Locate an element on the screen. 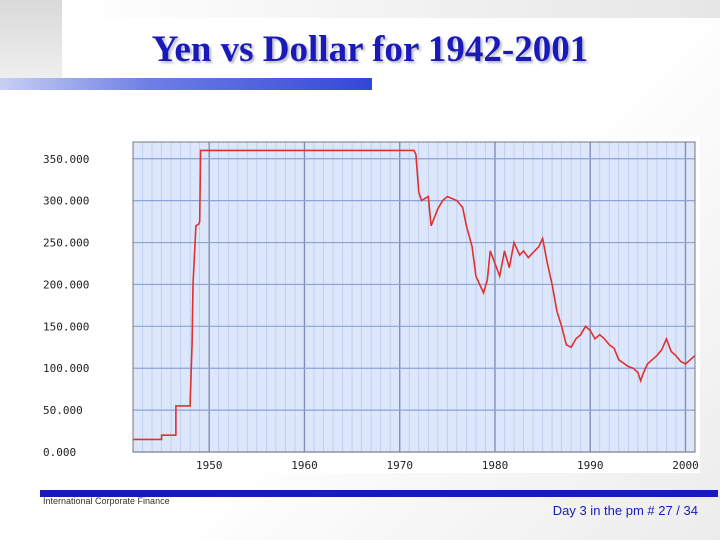  top-decoration-band is located at coordinates (391, 9).